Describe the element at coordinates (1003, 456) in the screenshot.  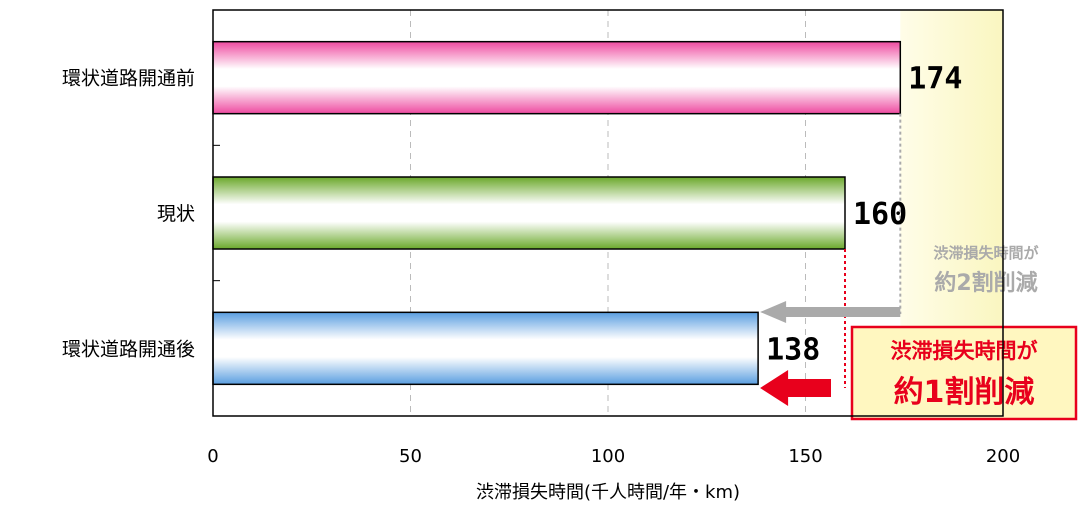
I see `x-tick-label: 200` at that location.